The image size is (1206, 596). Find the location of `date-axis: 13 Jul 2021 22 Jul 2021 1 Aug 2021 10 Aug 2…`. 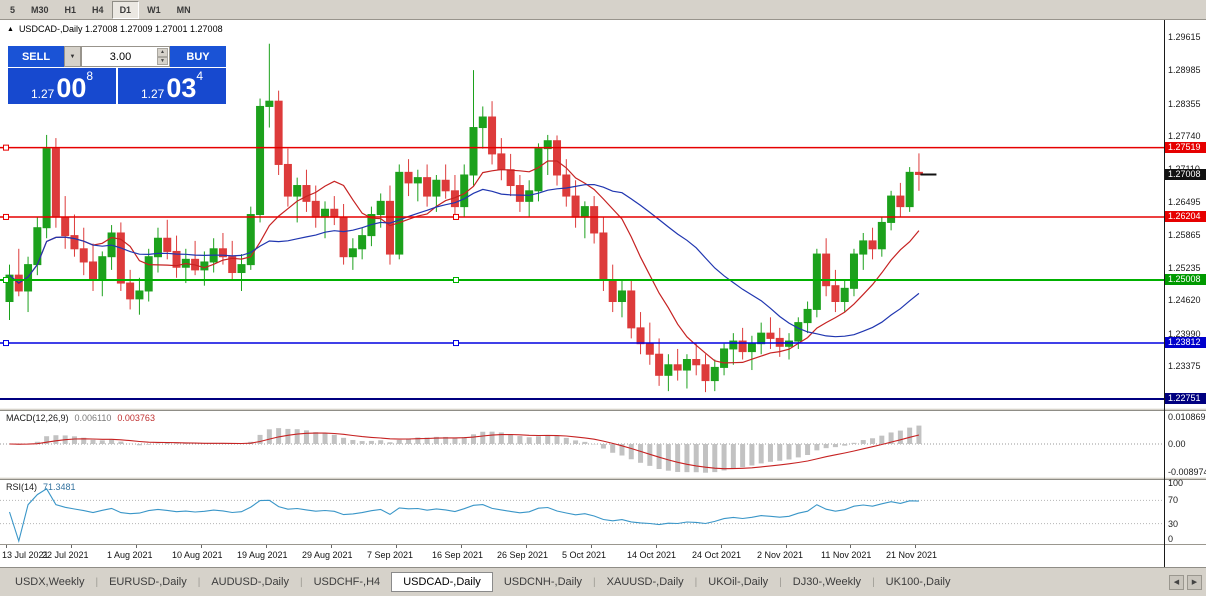

date-axis: 13 Jul 2021 22 Jul 2021 1 Aug 2021 10 Aug 2… is located at coordinates (582, 556).